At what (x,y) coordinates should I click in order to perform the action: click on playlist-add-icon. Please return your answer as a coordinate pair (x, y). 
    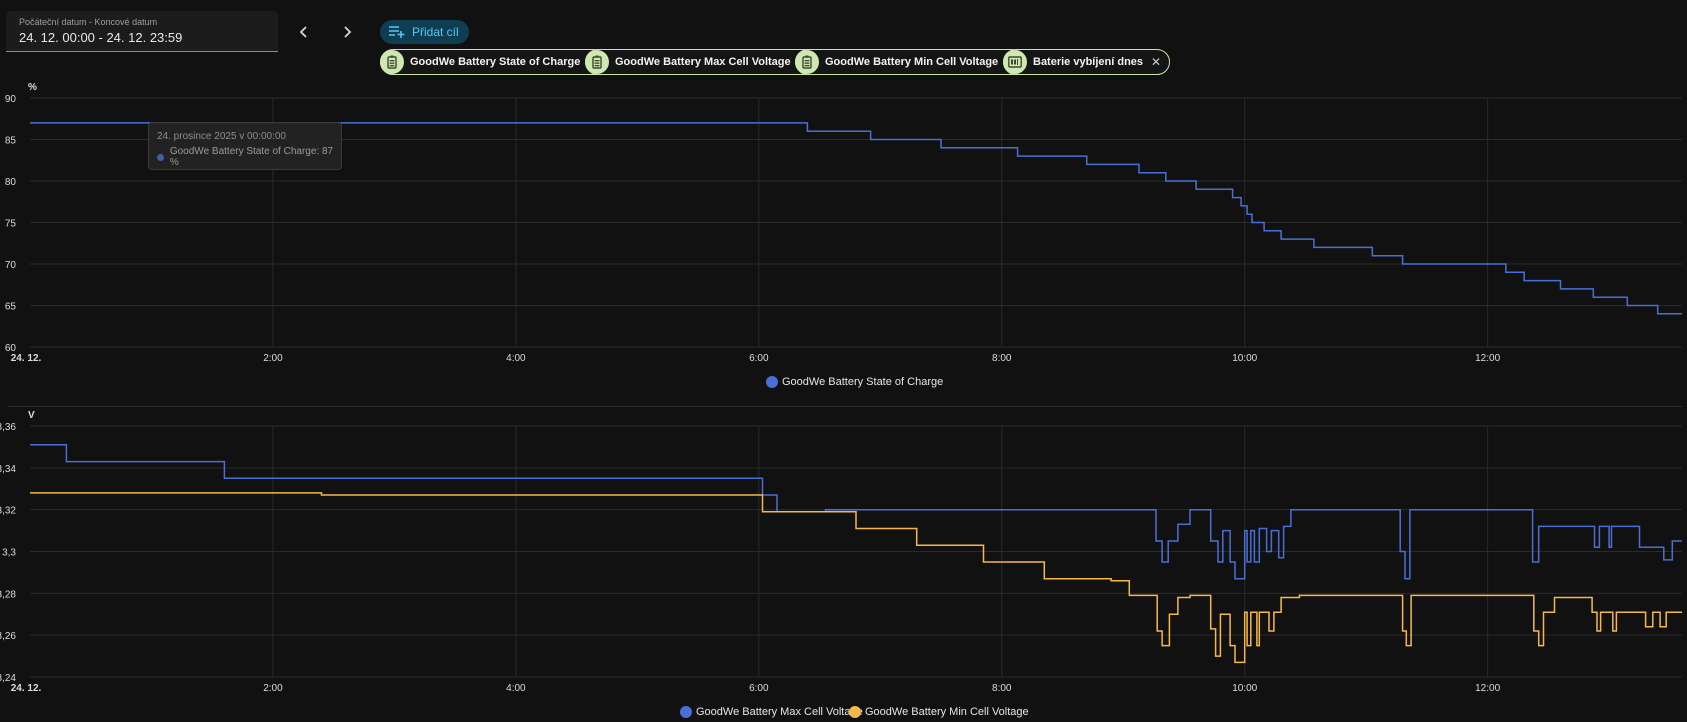
    Looking at the image, I should click on (397, 32).